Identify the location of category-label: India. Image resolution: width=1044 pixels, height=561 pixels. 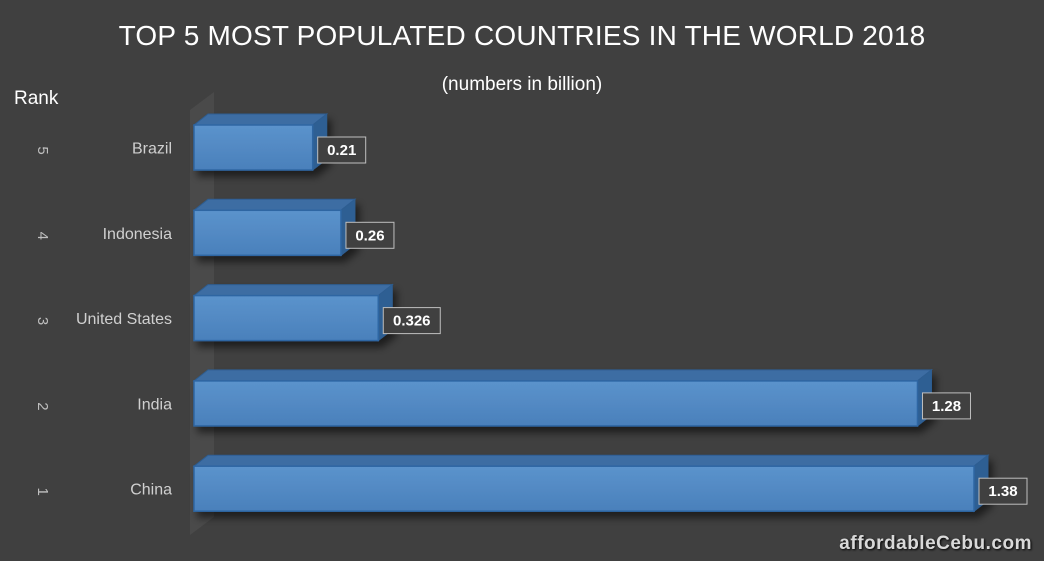
(154, 404).